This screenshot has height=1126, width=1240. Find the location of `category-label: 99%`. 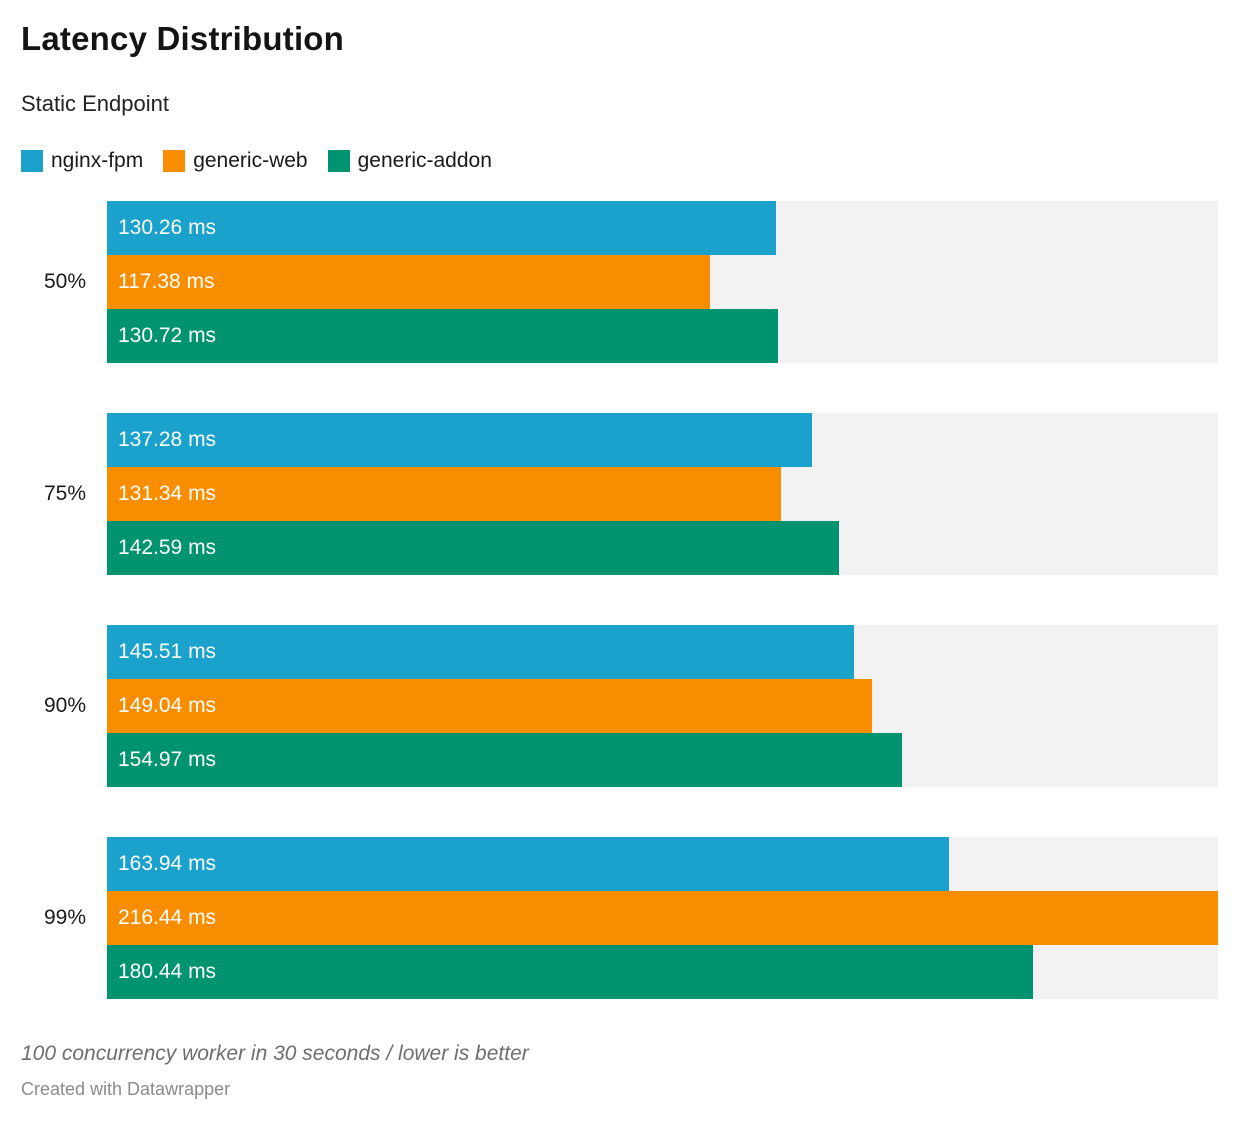

category-label: 99% is located at coordinates (64, 918).